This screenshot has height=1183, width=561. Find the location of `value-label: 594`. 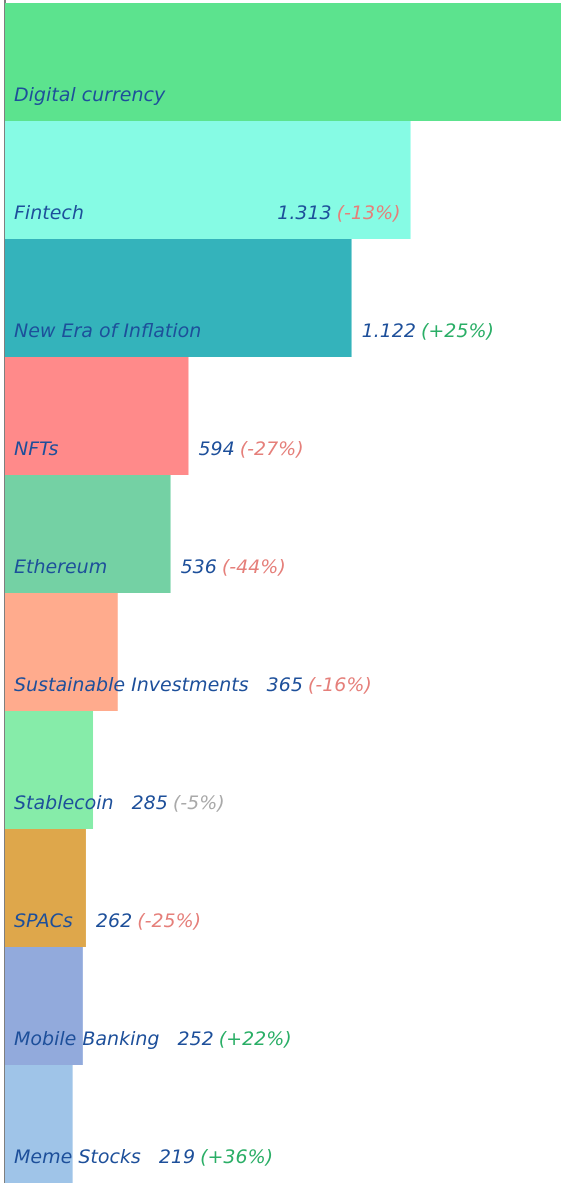

value-label: 594 is located at coordinates (216, 449).